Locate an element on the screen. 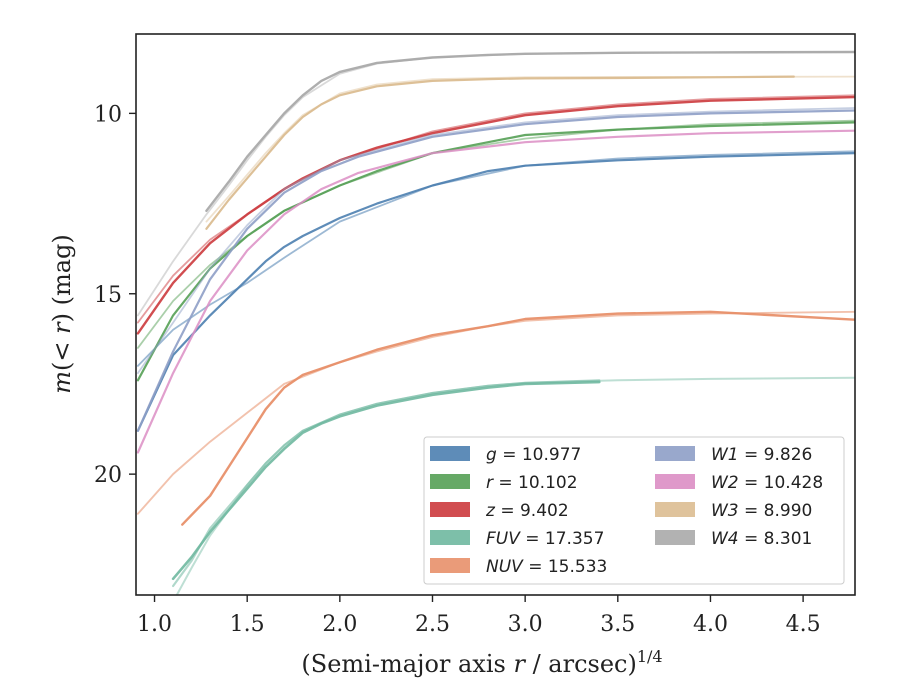 Image resolution: width=900 pixels, height=700 pixels. y-axis-label: m(< r) (mag) is located at coordinates (62, 314).